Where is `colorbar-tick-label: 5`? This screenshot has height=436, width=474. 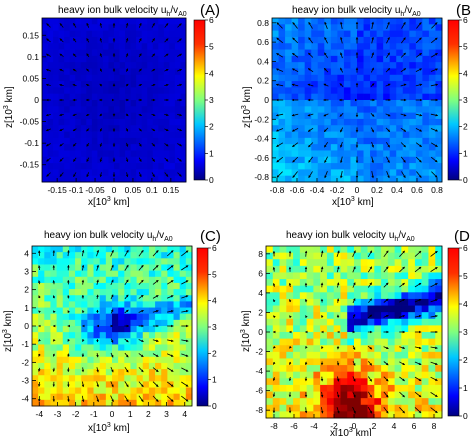
colorbar-tick-label: 5 is located at coordinates (465, 47).